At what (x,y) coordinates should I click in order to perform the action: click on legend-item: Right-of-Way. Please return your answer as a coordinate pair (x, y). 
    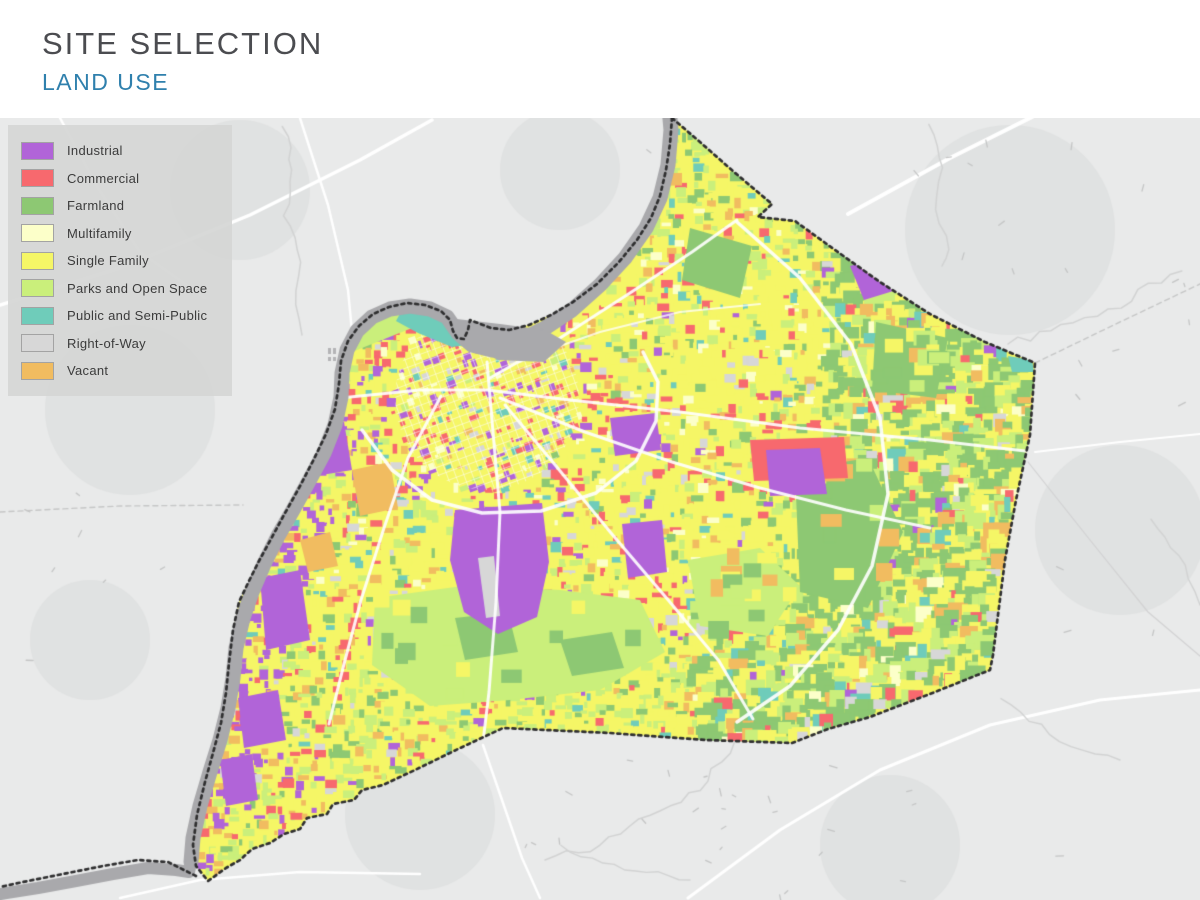
    Looking at the image, I should click on (120, 344).